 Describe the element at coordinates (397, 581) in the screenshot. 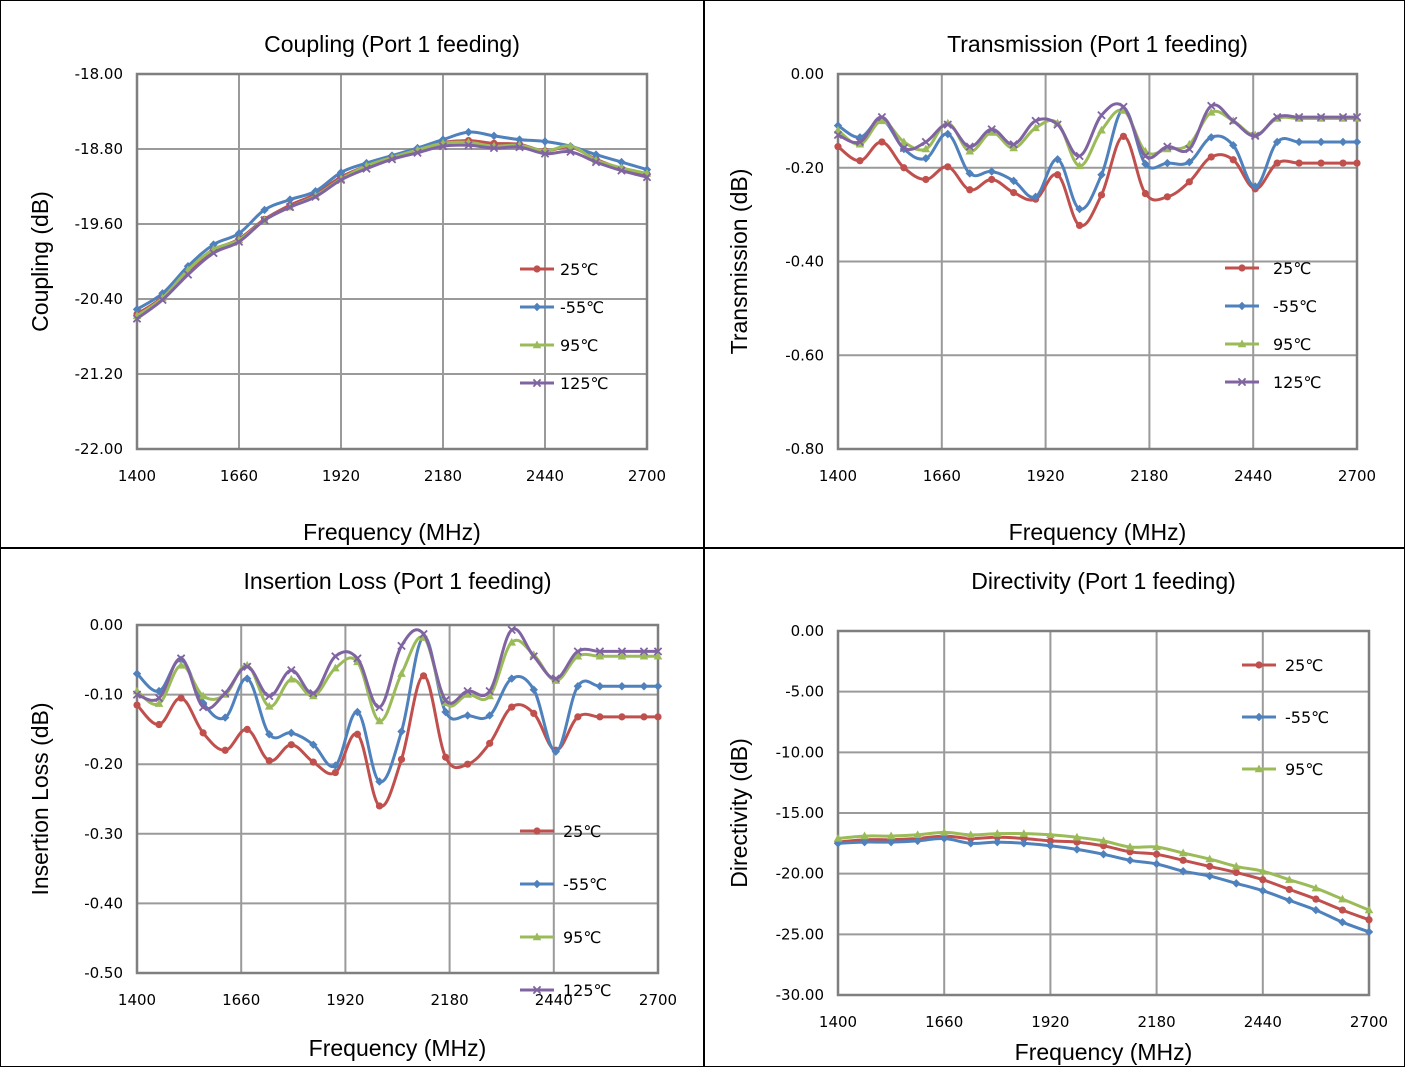

I see `chart-title: Insertion Loss (Port 1 feeding)` at that location.